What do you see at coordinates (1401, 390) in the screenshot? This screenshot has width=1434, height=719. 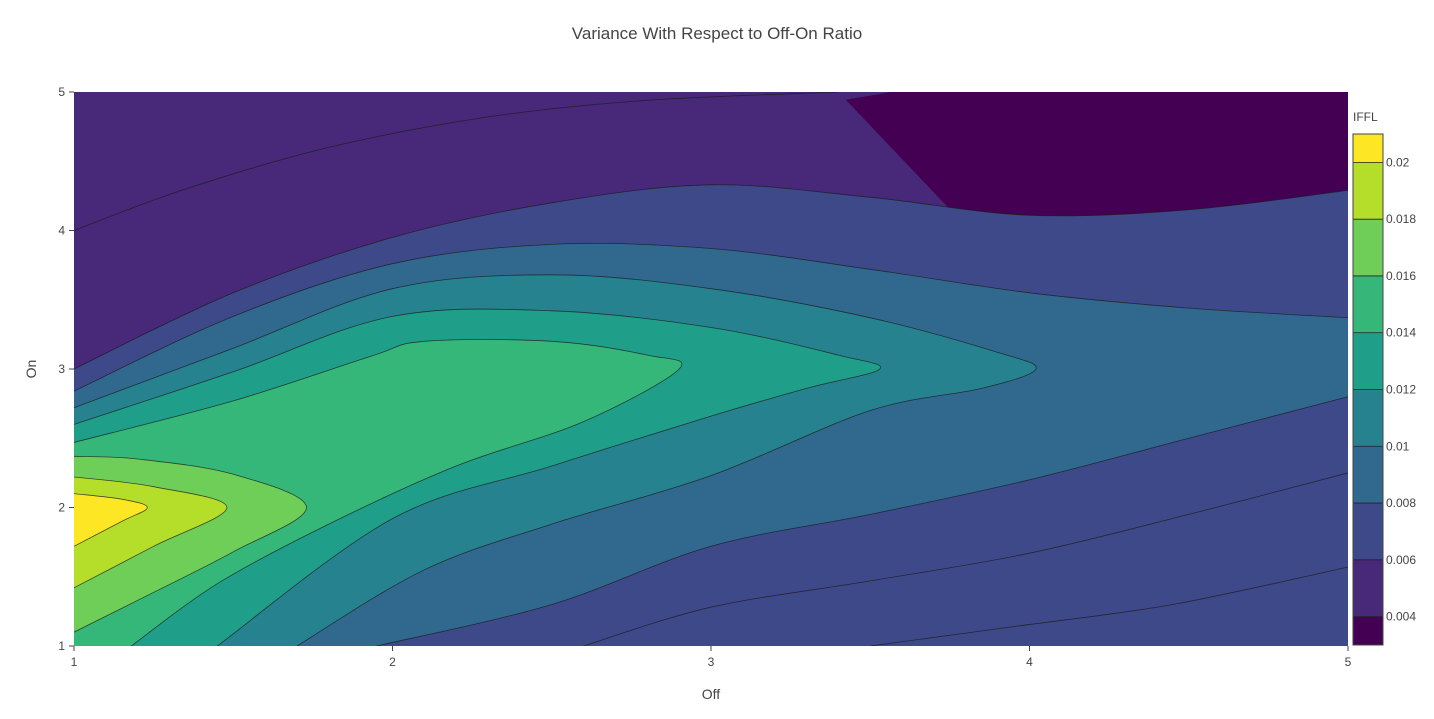 I see `colorbar-tick-label: 0.012` at bounding box center [1401, 390].